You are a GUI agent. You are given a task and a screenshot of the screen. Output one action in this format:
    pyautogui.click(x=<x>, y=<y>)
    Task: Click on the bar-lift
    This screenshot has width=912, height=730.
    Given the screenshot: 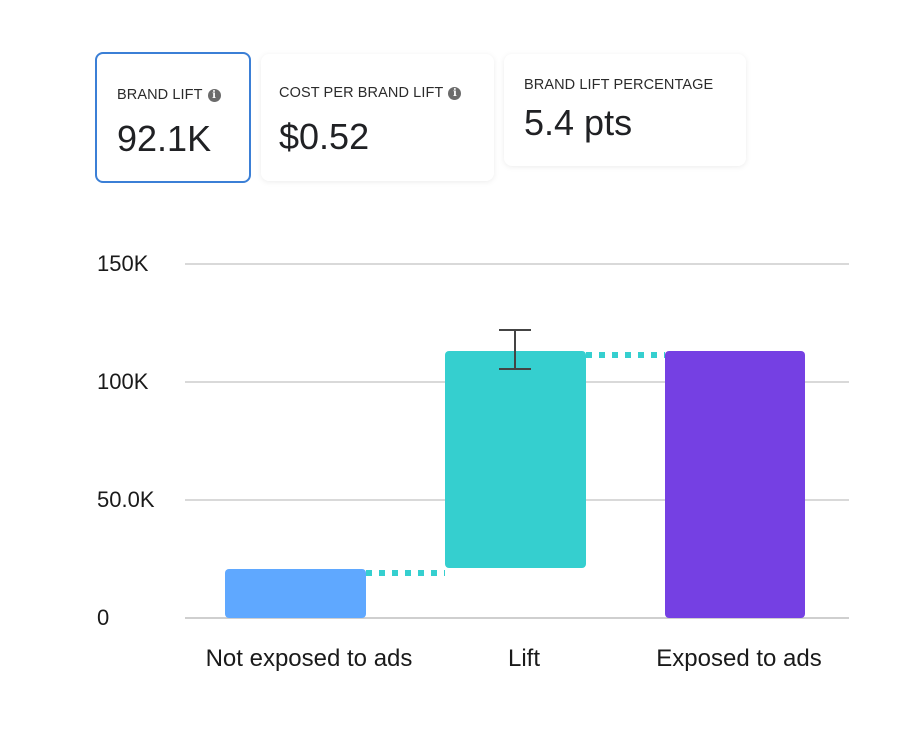 What is the action you would take?
    pyautogui.click(x=515, y=459)
    